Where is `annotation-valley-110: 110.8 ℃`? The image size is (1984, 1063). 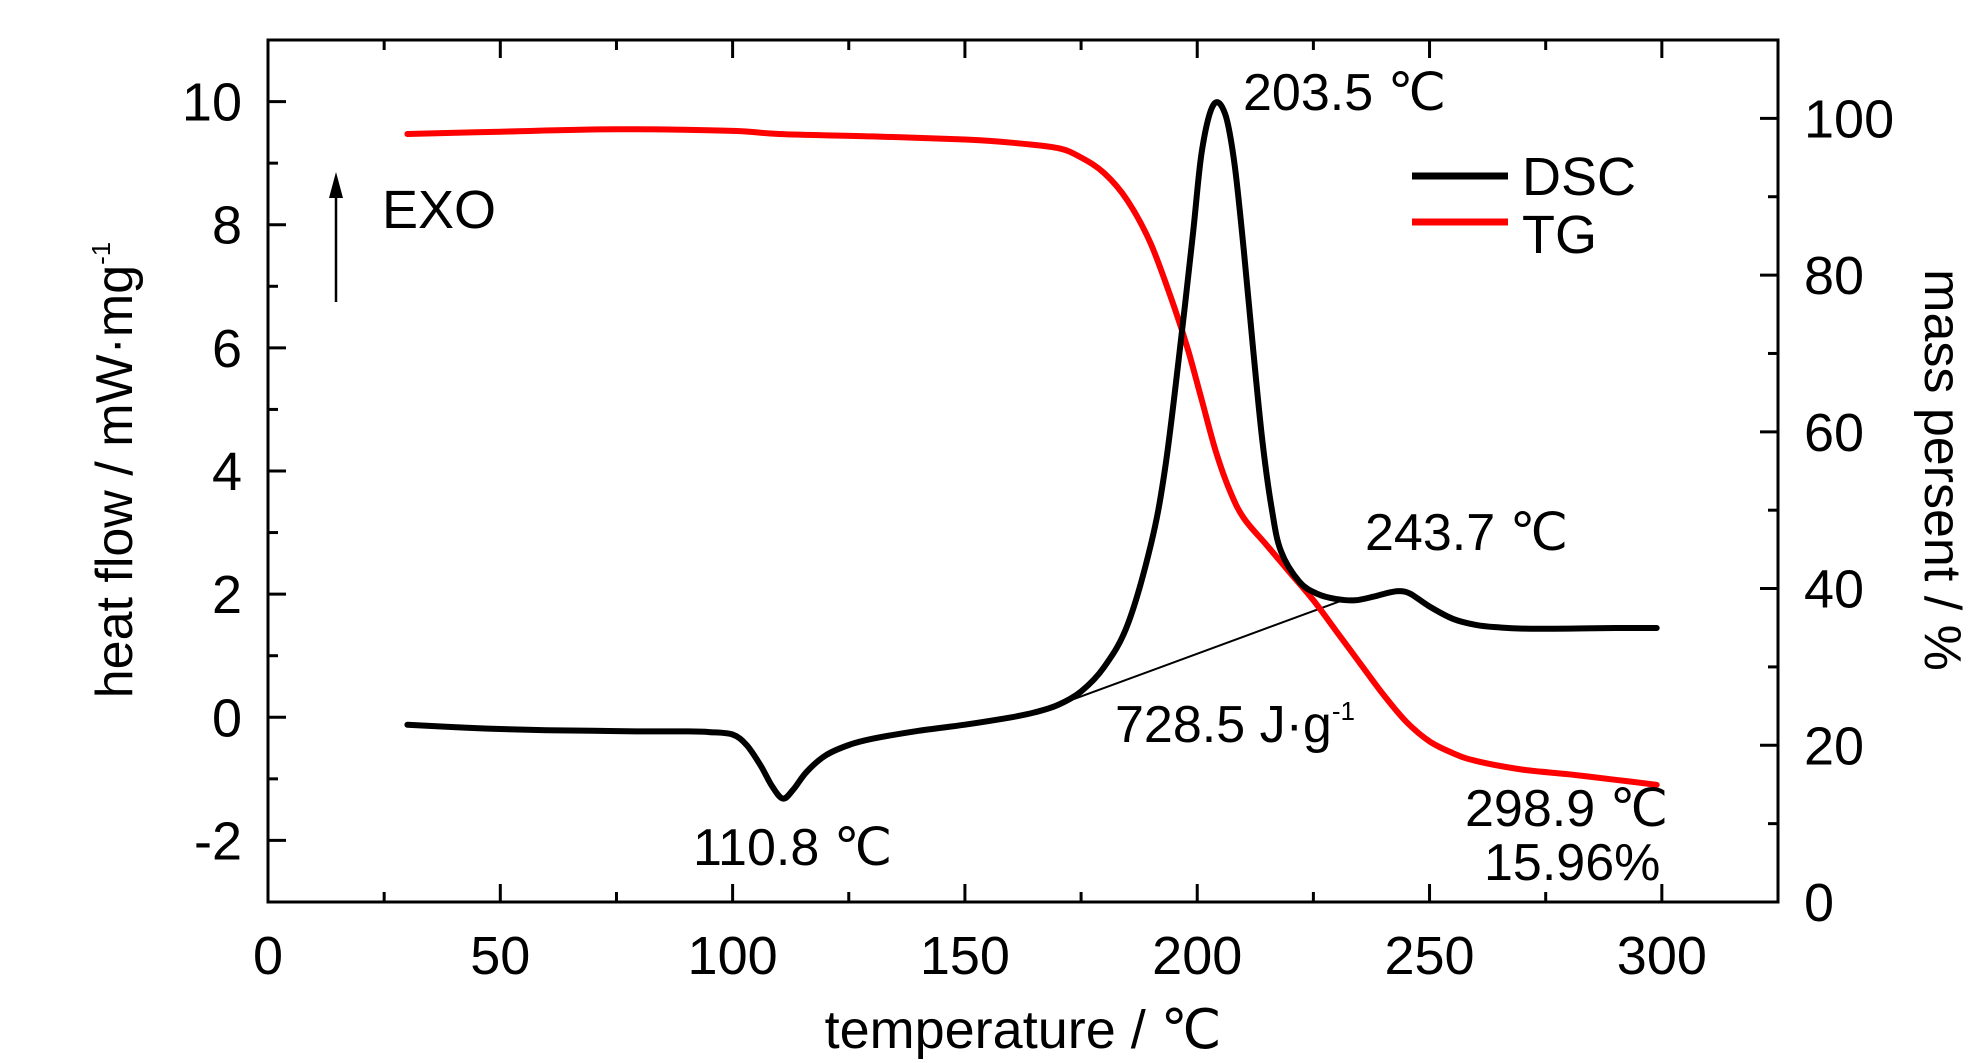
annotation-valley-110: 110.8 ℃ is located at coordinates (792, 848).